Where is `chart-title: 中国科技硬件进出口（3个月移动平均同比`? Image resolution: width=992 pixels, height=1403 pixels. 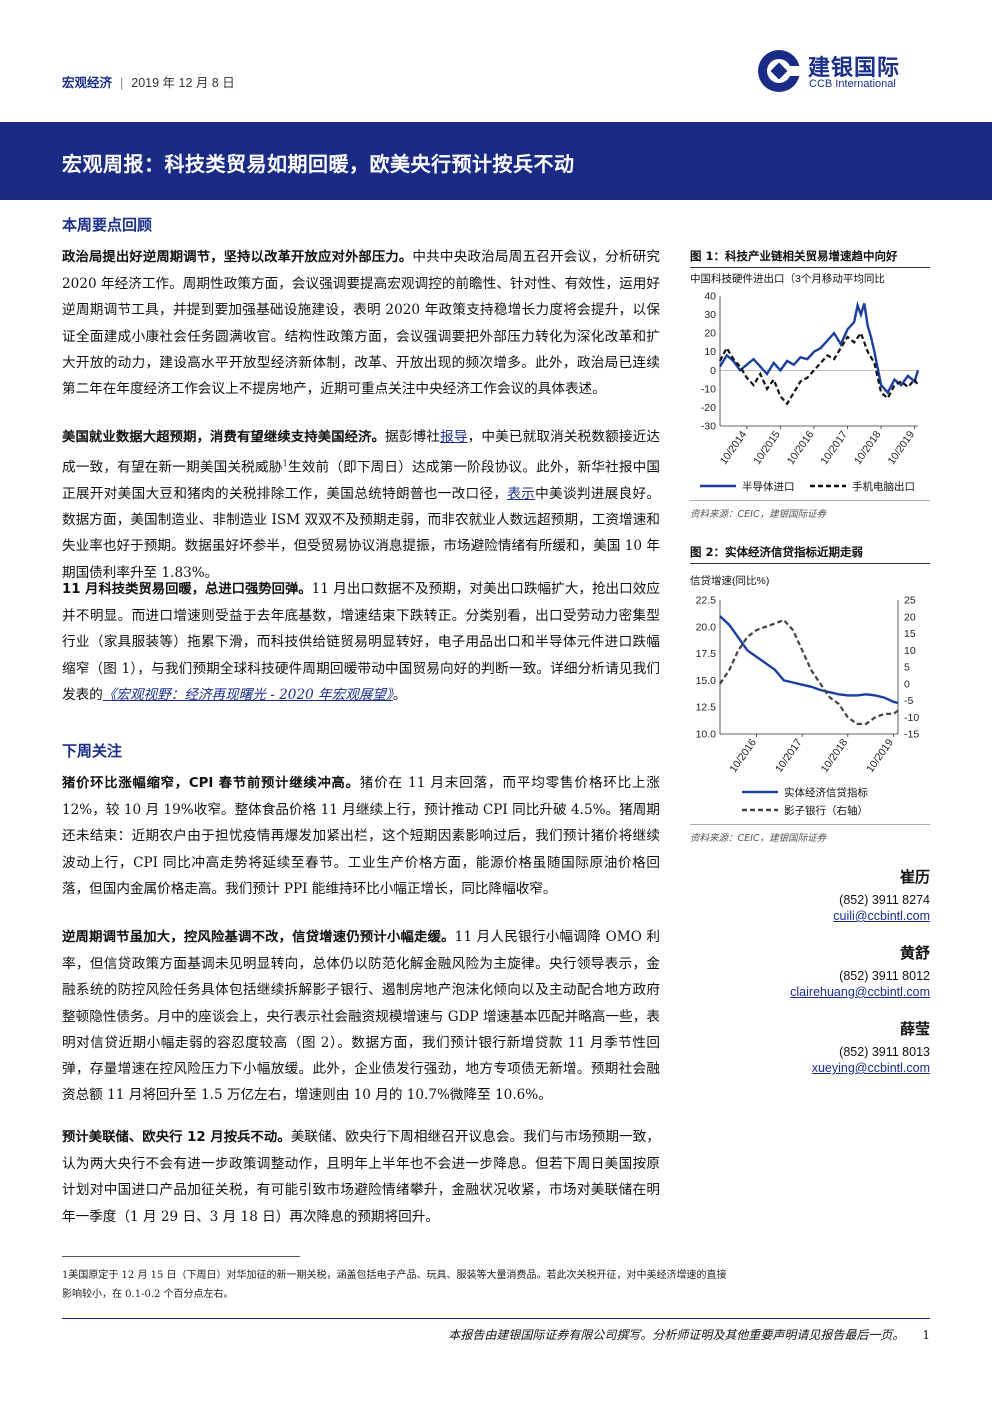 chart-title: 中国科技硬件进出口（3个月移动平均同比 is located at coordinates (787, 278).